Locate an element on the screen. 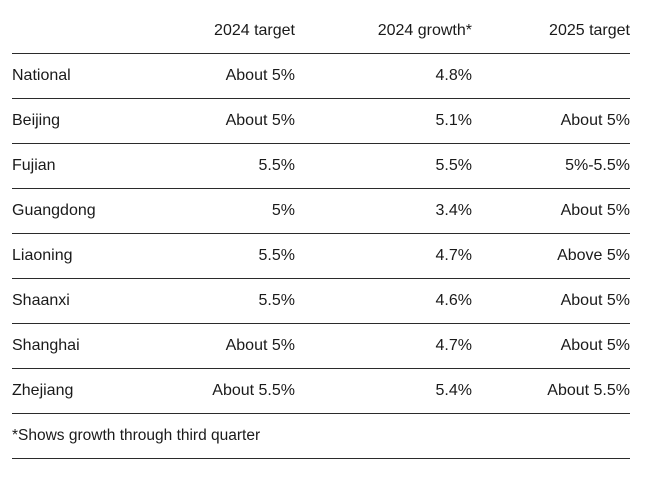  table-row: National About 5% 4.8% is located at coordinates (321, 76).